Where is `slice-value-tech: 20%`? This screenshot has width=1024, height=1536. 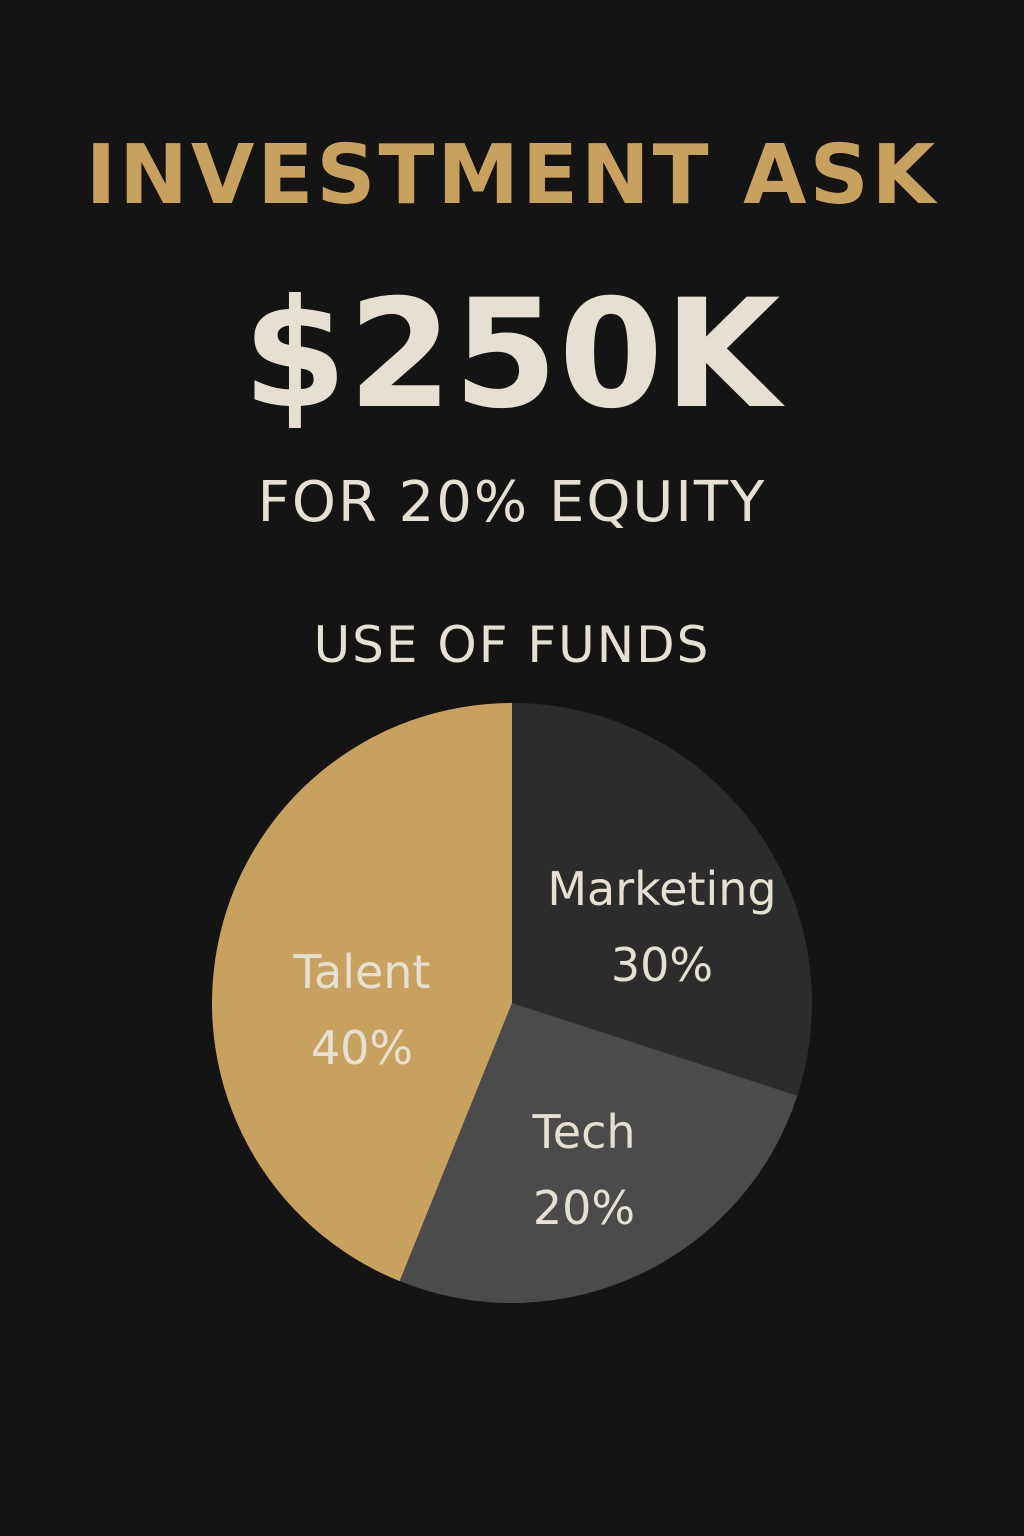
slice-value-tech: 20% is located at coordinates (584, 1208).